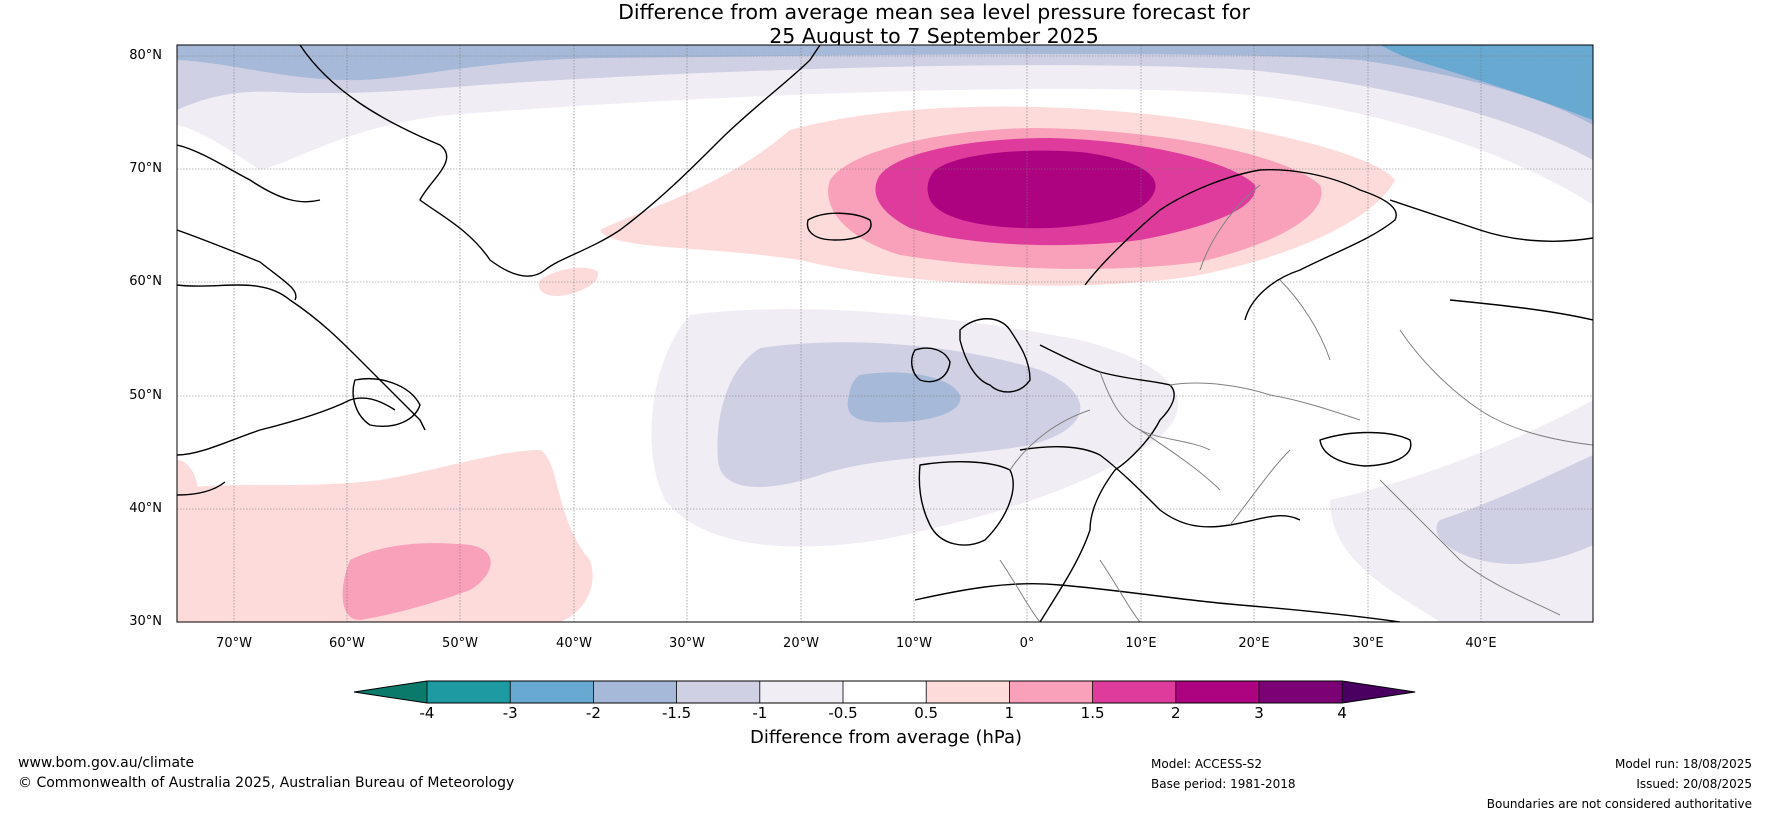  What do you see at coordinates (145, 508) in the screenshot?
I see `lat-label-40n: 40°N` at bounding box center [145, 508].